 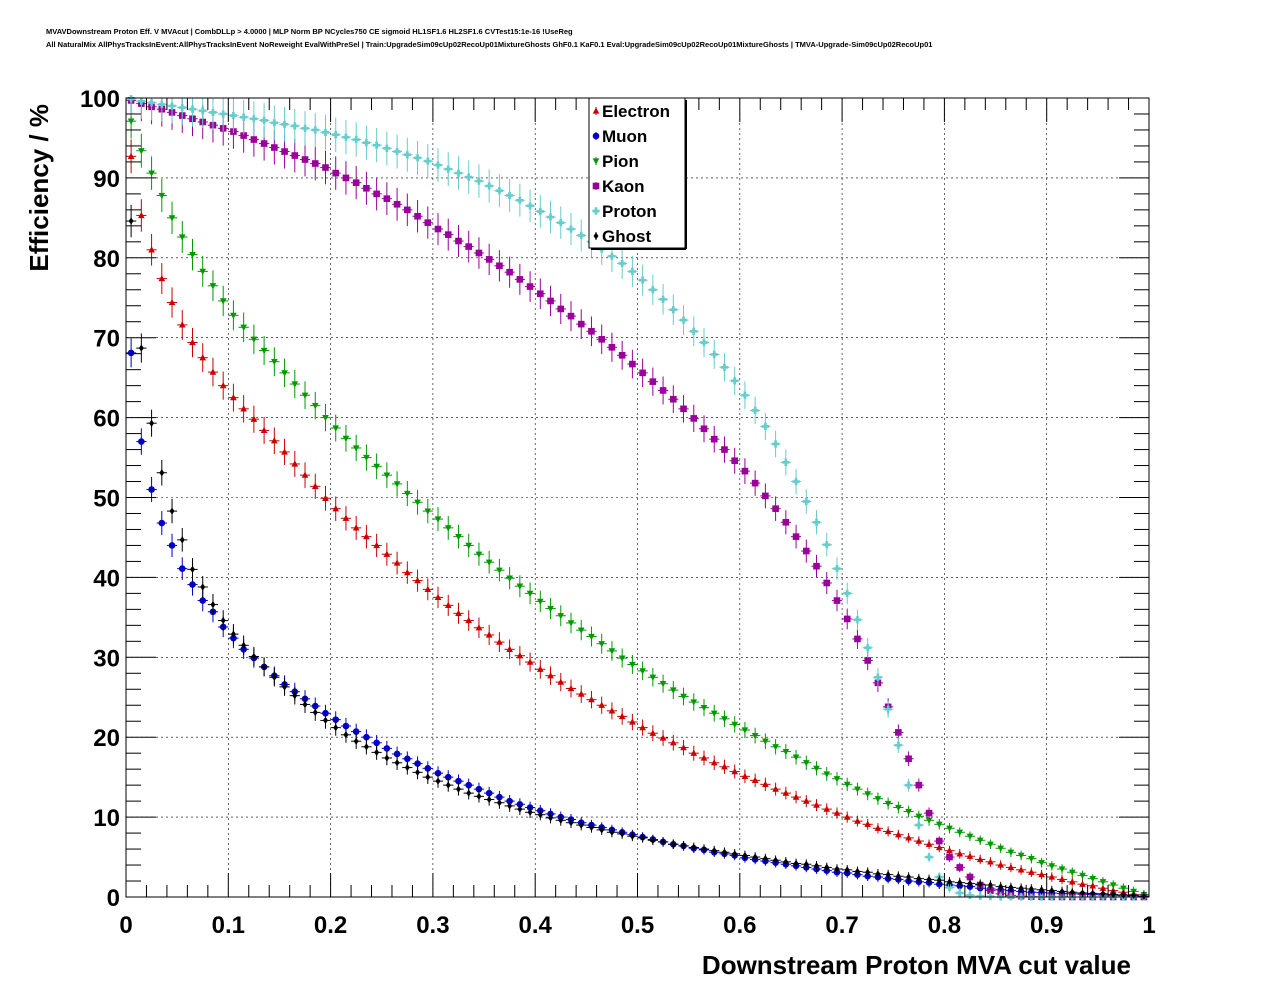 What do you see at coordinates (596, 236) in the screenshot?
I see `legend-marker-ghost` at bounding box center [596, 236].